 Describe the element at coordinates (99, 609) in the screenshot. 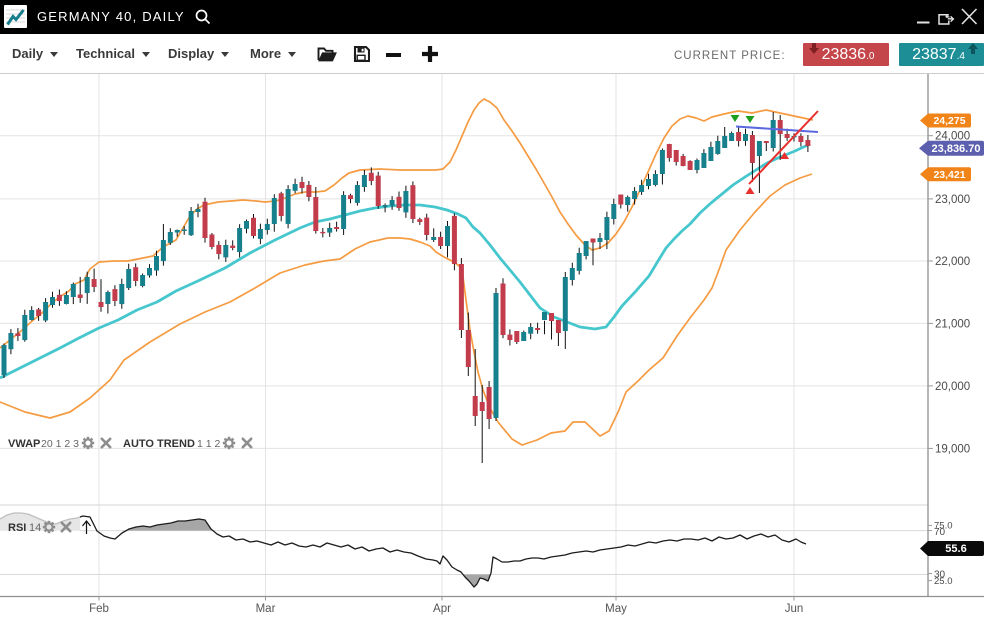

I see `svg-text: Feb` at that location.